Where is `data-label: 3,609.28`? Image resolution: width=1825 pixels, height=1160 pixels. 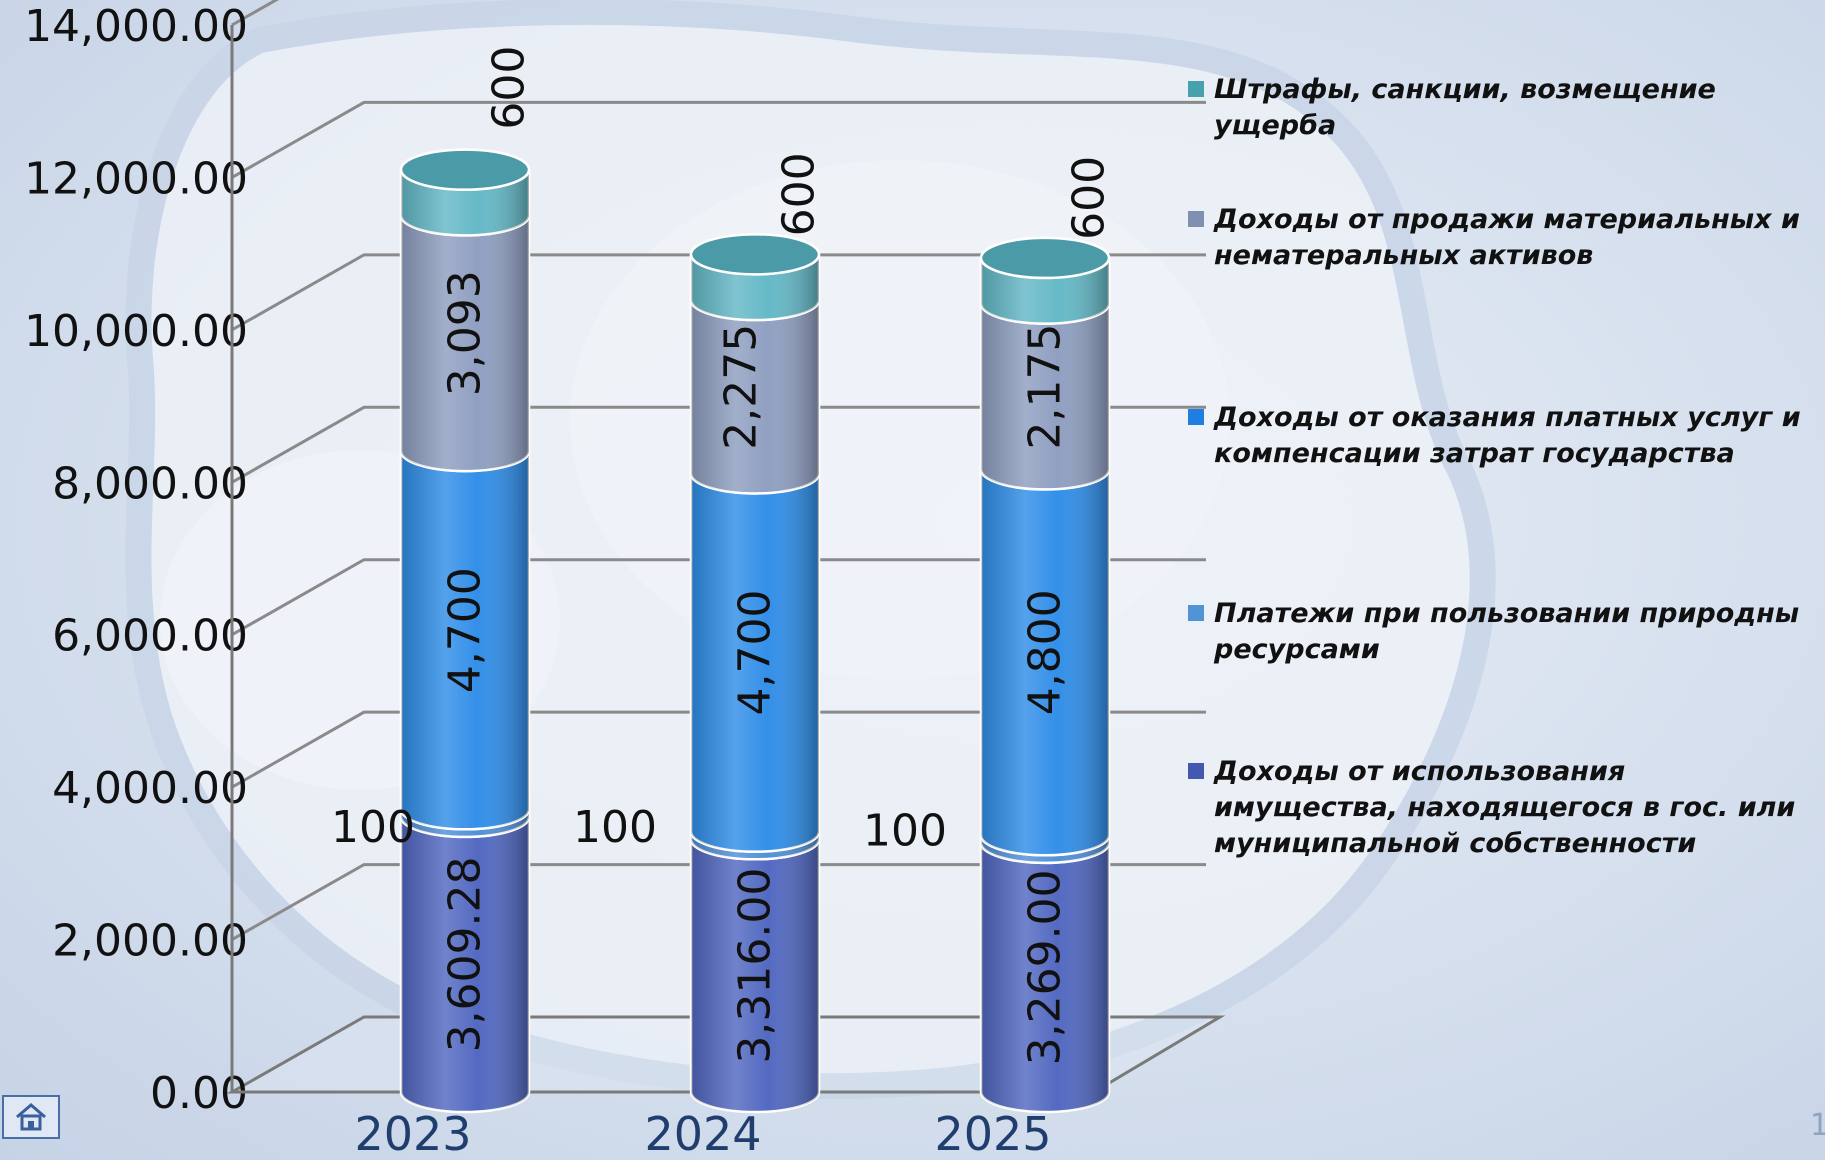 data-label: 3,609.28 is located at coordinates (465, 954).